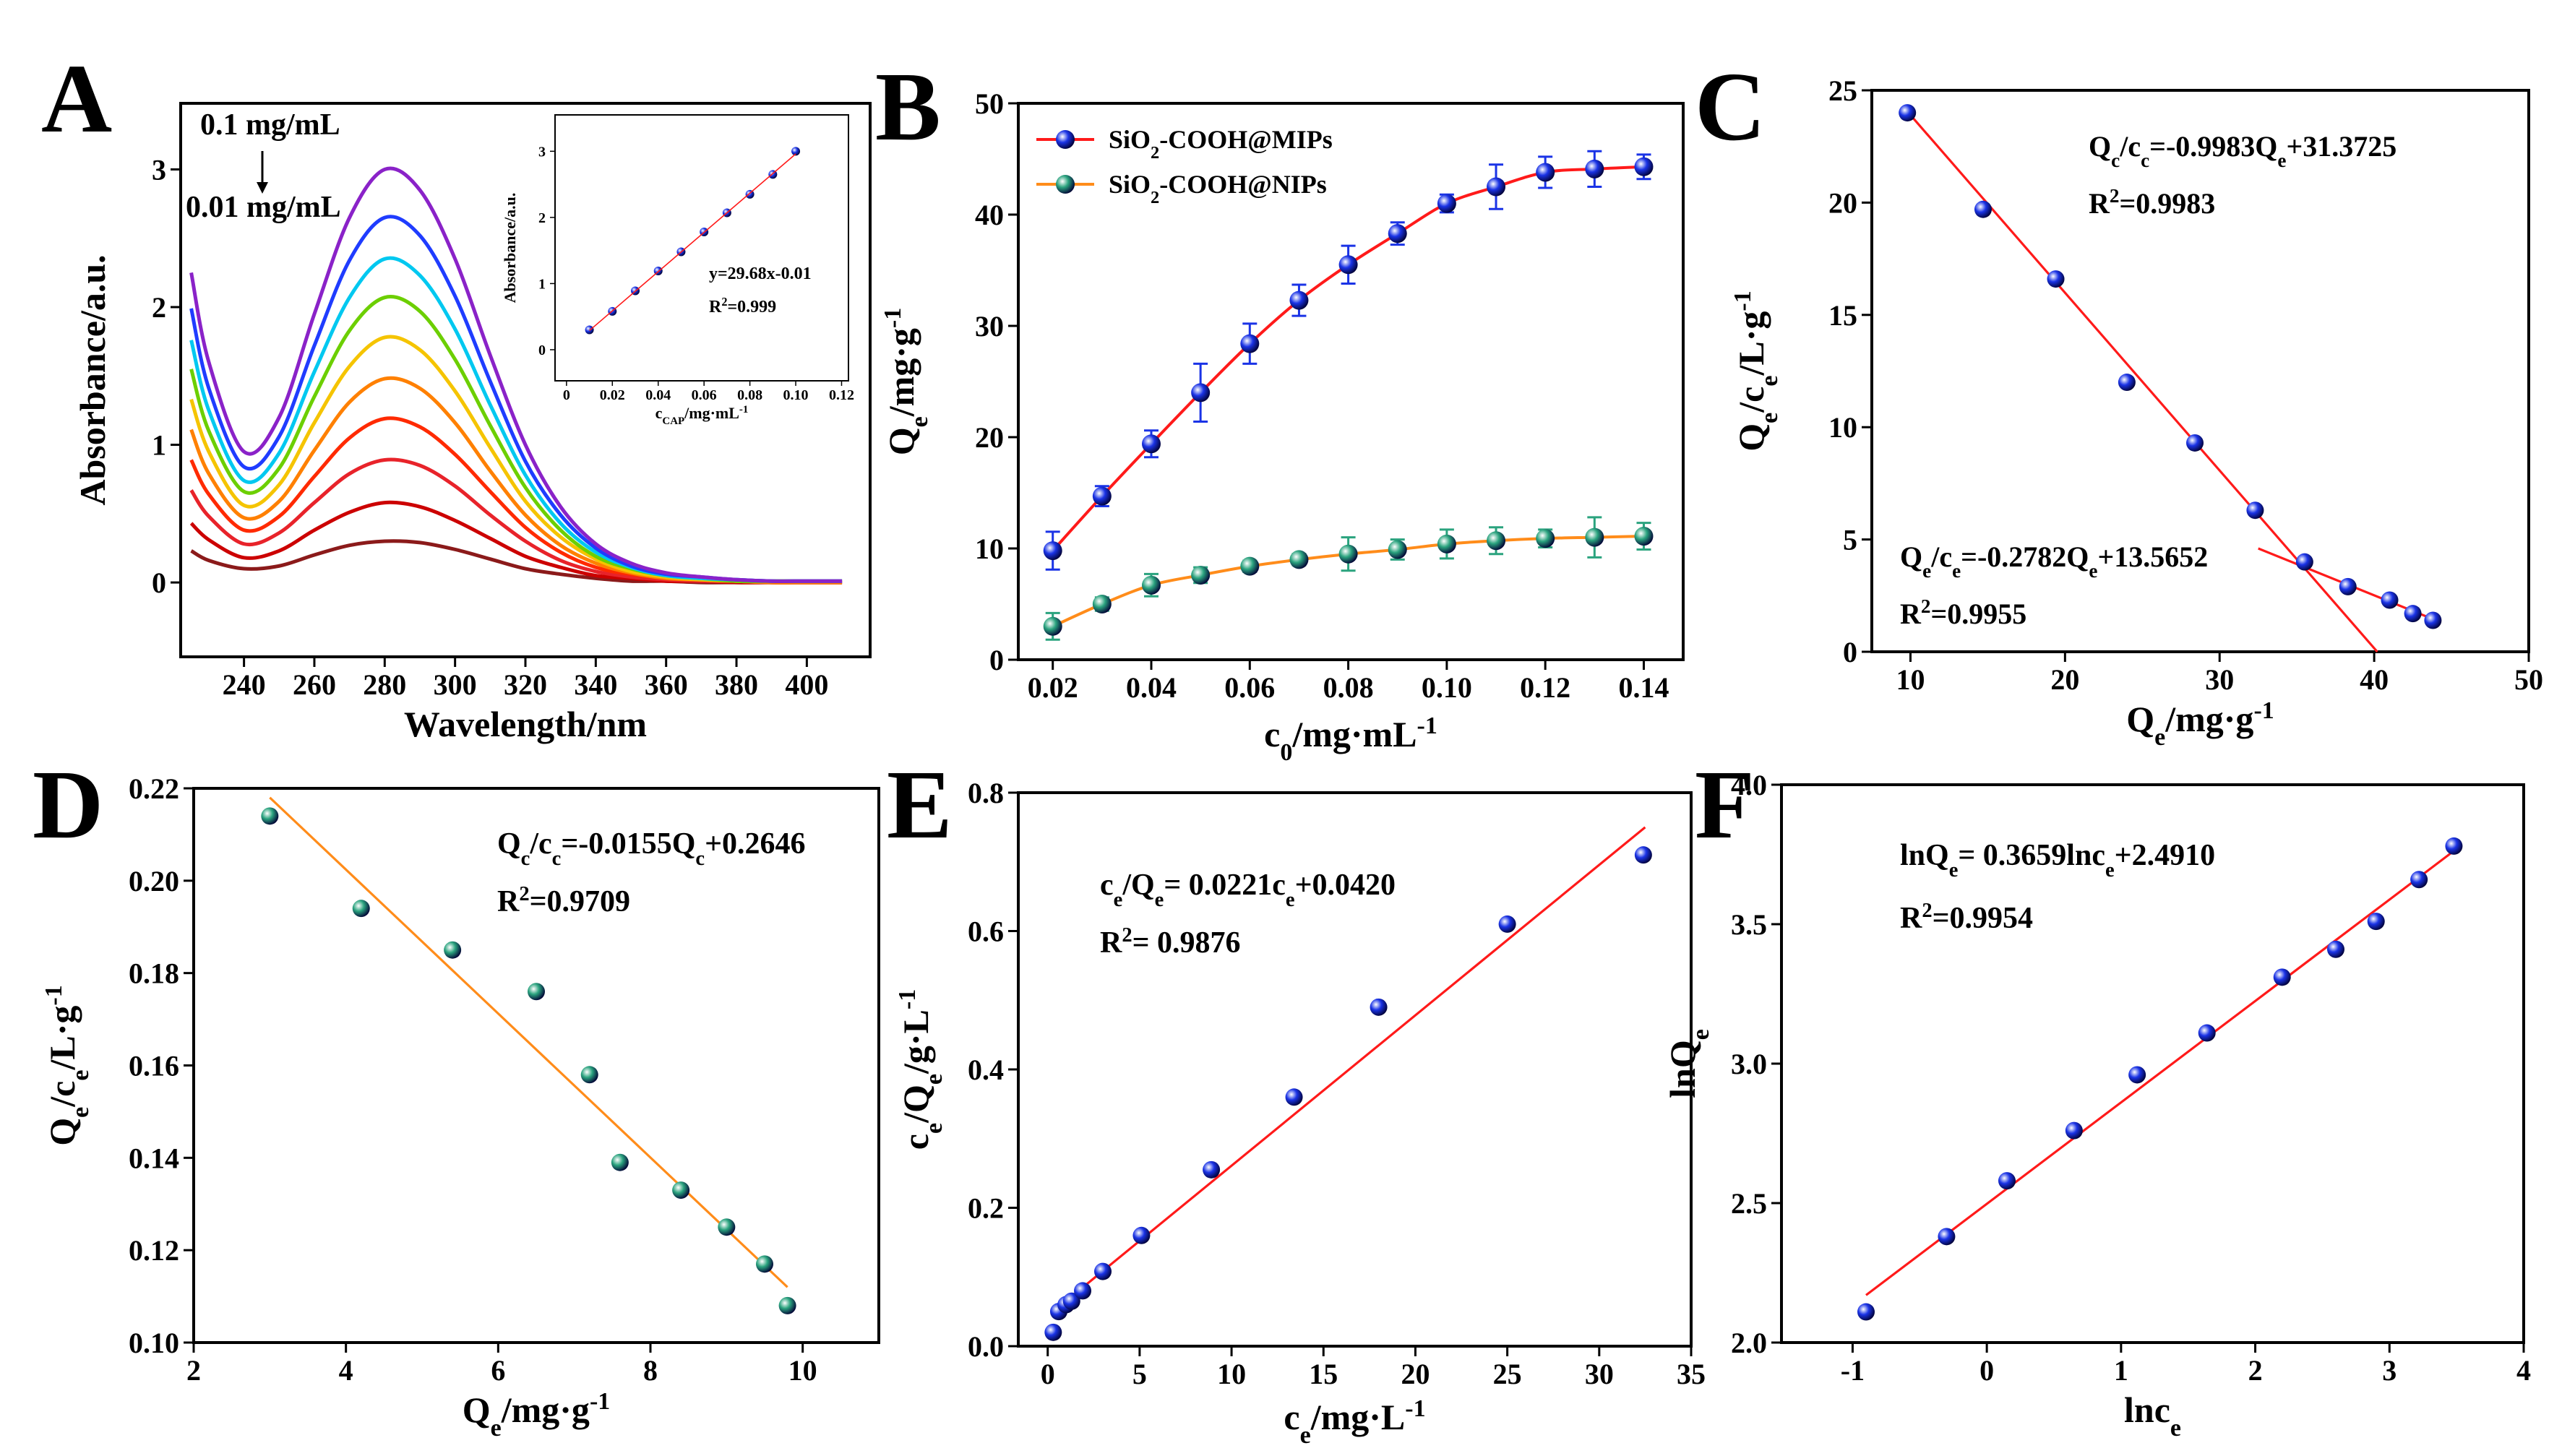 The image size is (2562, 1456). What do you see at coordinates (498, 1370) in the screenshot?
I see `x-tick-label: 6` at bounding box center [498, 1370].